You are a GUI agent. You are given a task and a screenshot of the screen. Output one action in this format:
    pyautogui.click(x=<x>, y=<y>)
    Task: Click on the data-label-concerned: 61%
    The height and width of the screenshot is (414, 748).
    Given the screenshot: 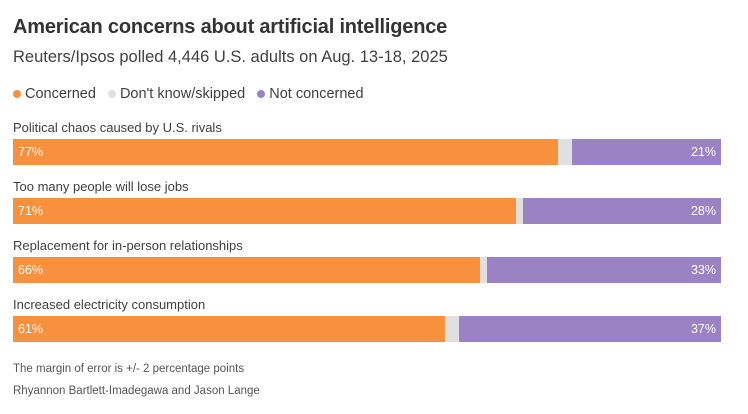 What is the action you would take?
    pyautogui.click(x=31, y=329)
    